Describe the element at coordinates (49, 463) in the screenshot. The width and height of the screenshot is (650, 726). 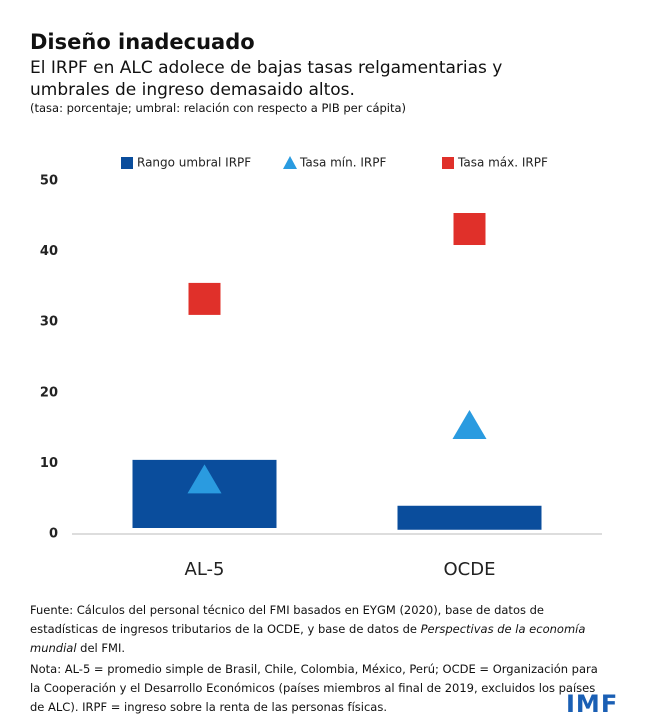
I see `y-tick-label: 10` at that location.